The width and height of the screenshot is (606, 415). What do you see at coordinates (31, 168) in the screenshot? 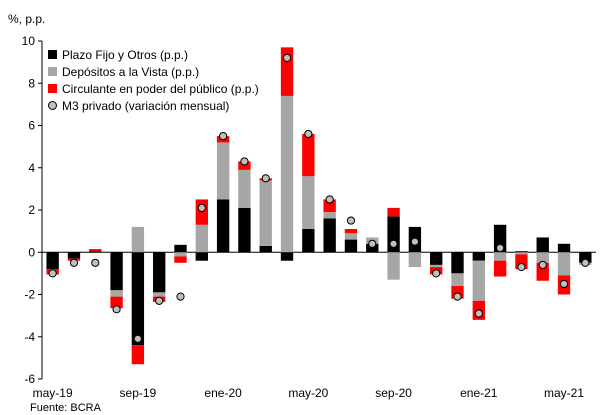
I see `y-tick-label: 4` at bounding box center [31, 168].